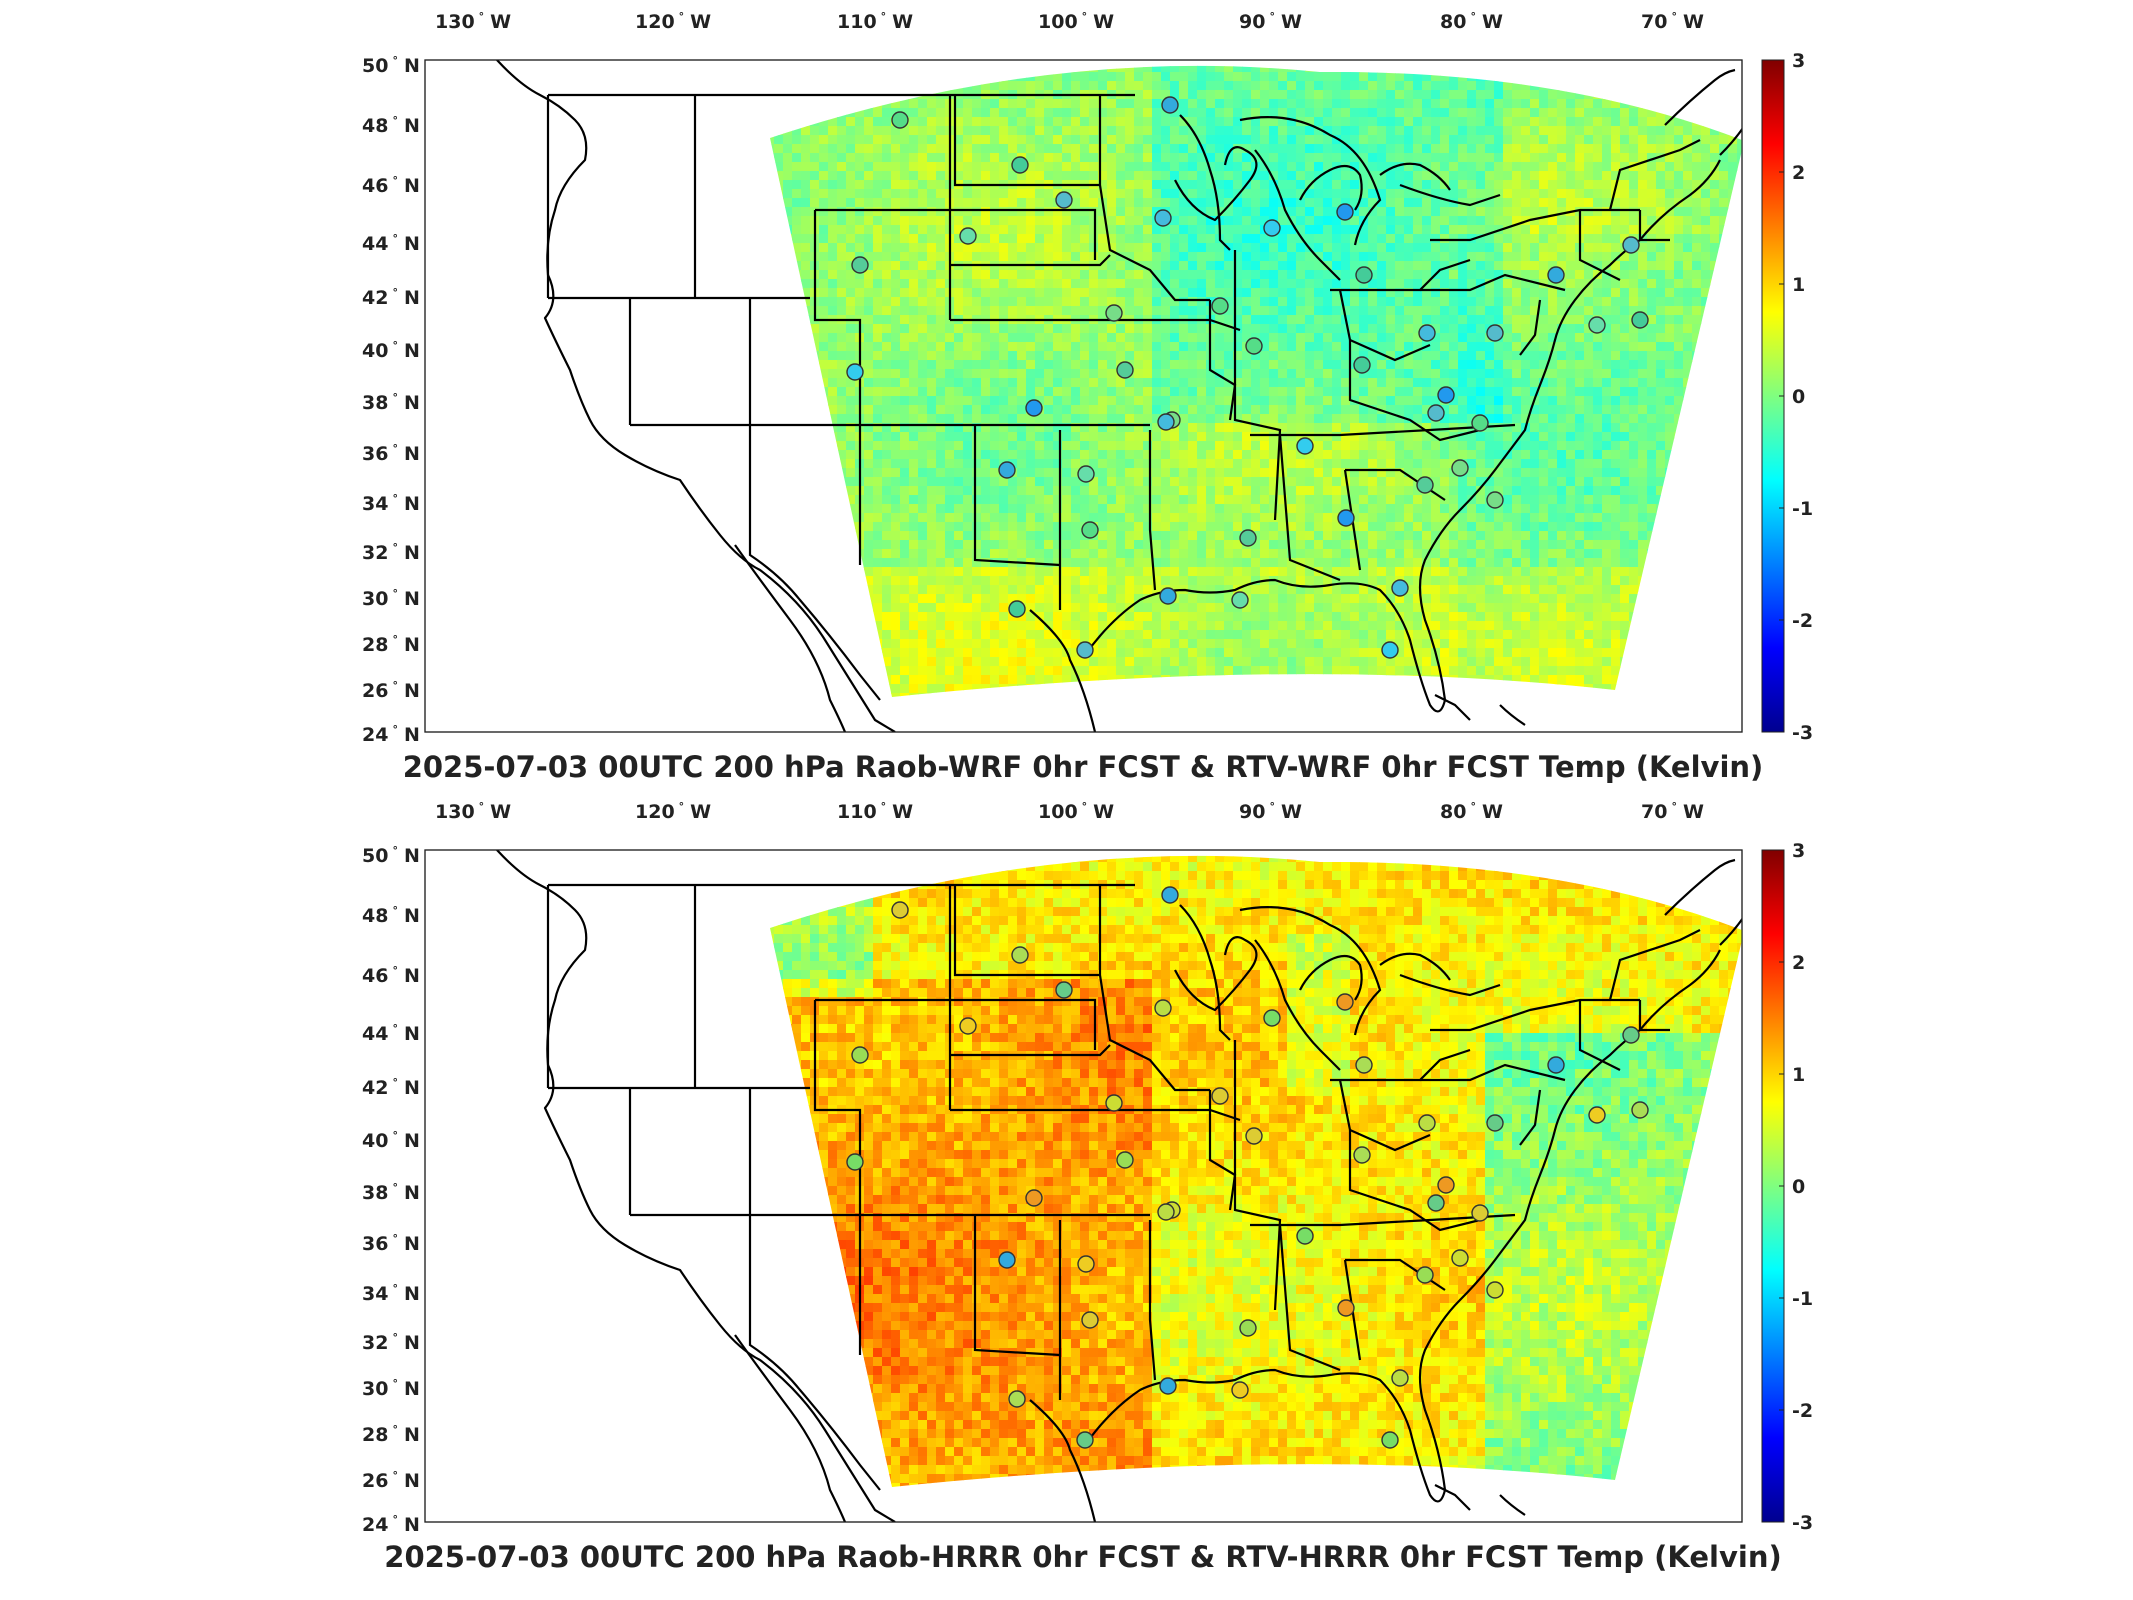  Describe the element at coordinates (391, 1480) in the screenshot. I see `lat-tick-label: 26 ° N` at that location.